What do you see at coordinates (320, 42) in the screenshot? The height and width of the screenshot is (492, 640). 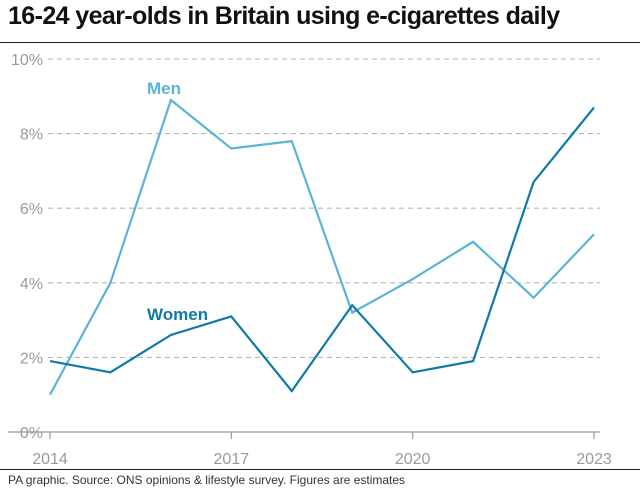 I see `title-divider` at bounding box center [320, 42].